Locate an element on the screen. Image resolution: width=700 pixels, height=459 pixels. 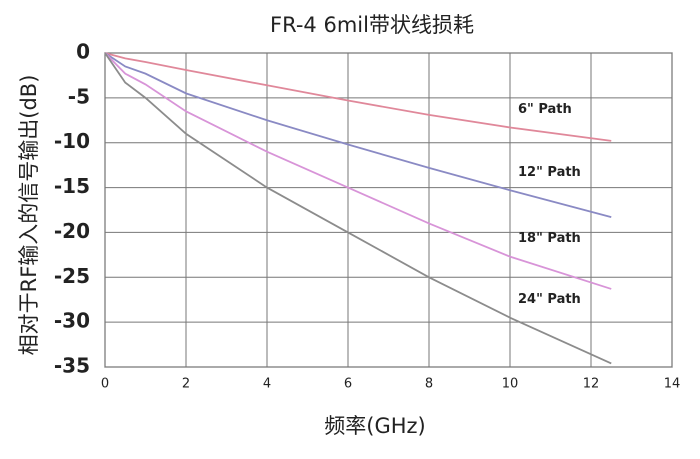
x-axis-label: 频率(GHz) is located at coordinates (374, 426).